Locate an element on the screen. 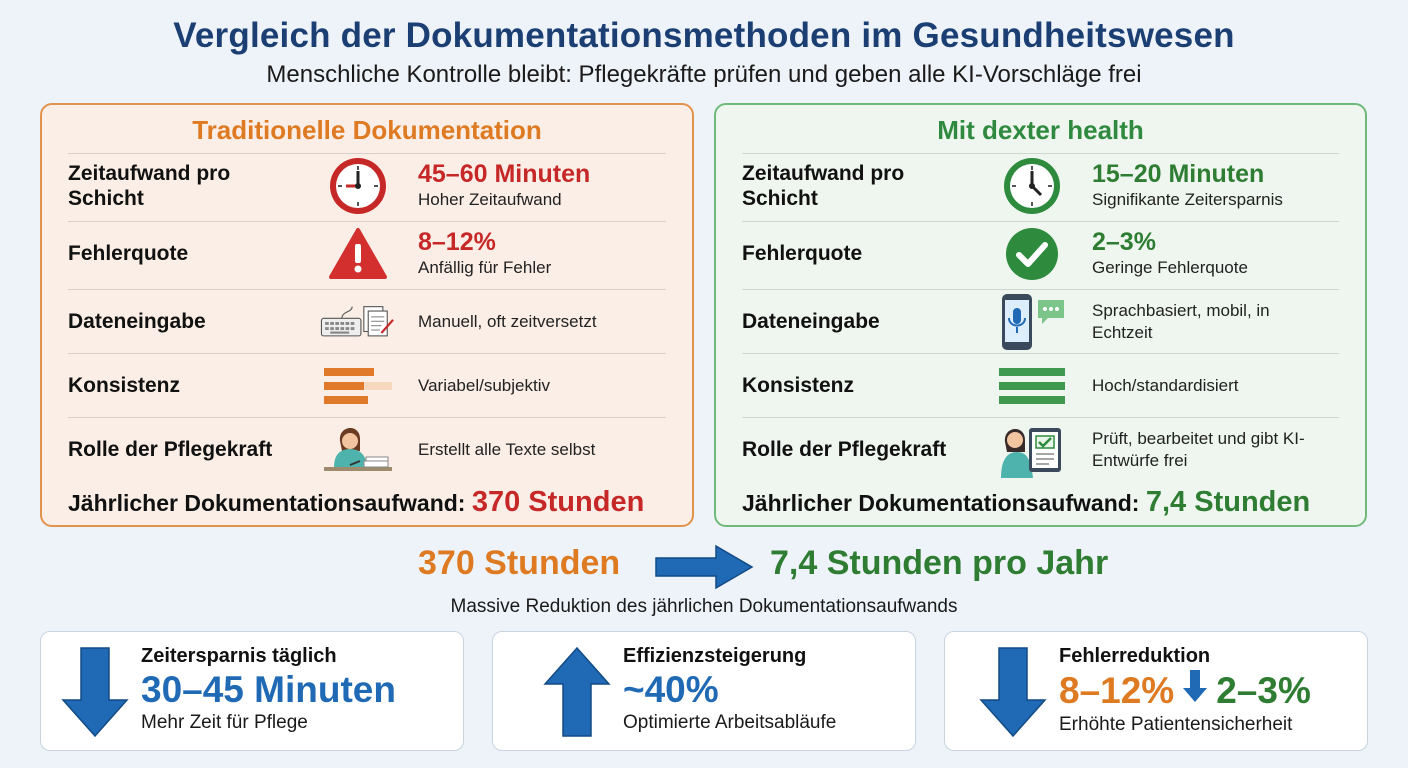 The width and height of the screenshot is (1408, 768). traditional-row-errors: Fehlerquote 8–12% Anfällig für Fehler is located at coordinates (367, 253).